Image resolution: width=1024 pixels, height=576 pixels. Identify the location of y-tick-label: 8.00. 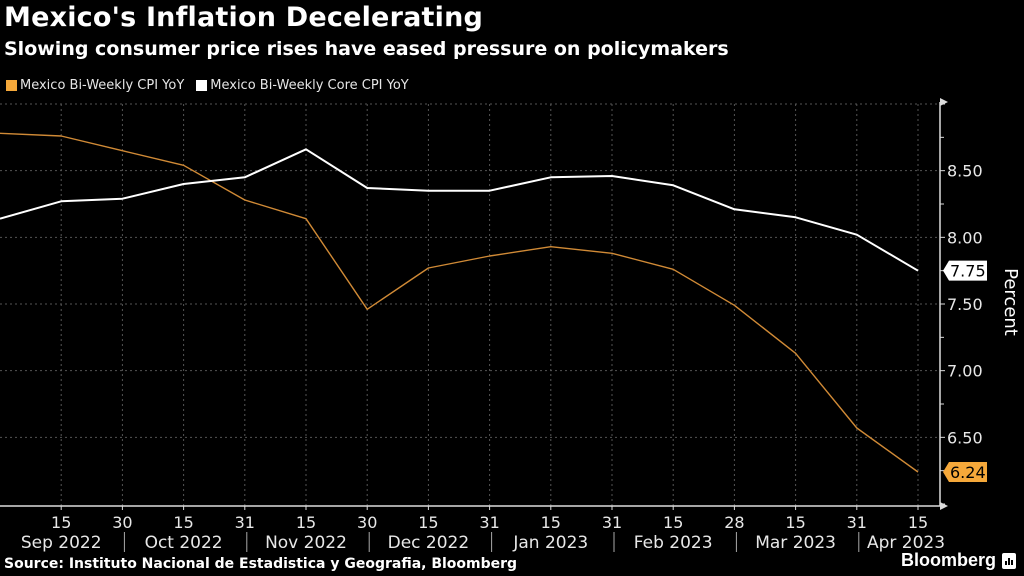
(965, 237).